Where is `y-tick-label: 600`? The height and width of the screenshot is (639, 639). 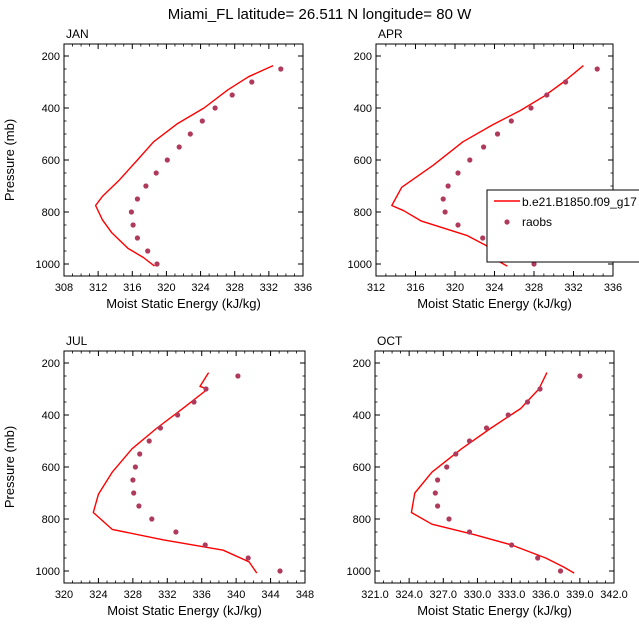
y-tick-label: 600 is located at coordinates (362, 468).